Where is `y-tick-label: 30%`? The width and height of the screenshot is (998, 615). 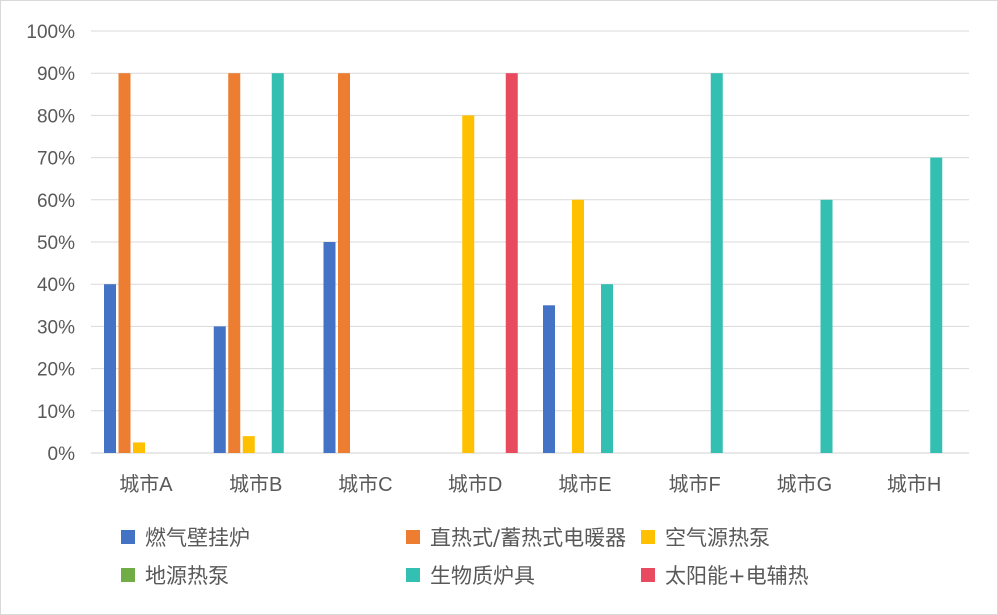 y-tick-label: 30% is located at coordinates (56, 327).